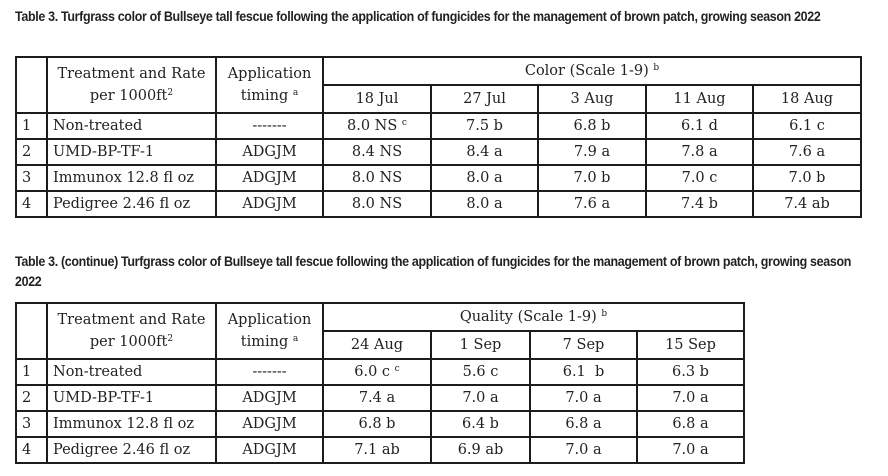  What do you see at coordinates (484, 152) in the screenshot?
I see `value-cell: 8.4 a` at bounding box center [484, 152].